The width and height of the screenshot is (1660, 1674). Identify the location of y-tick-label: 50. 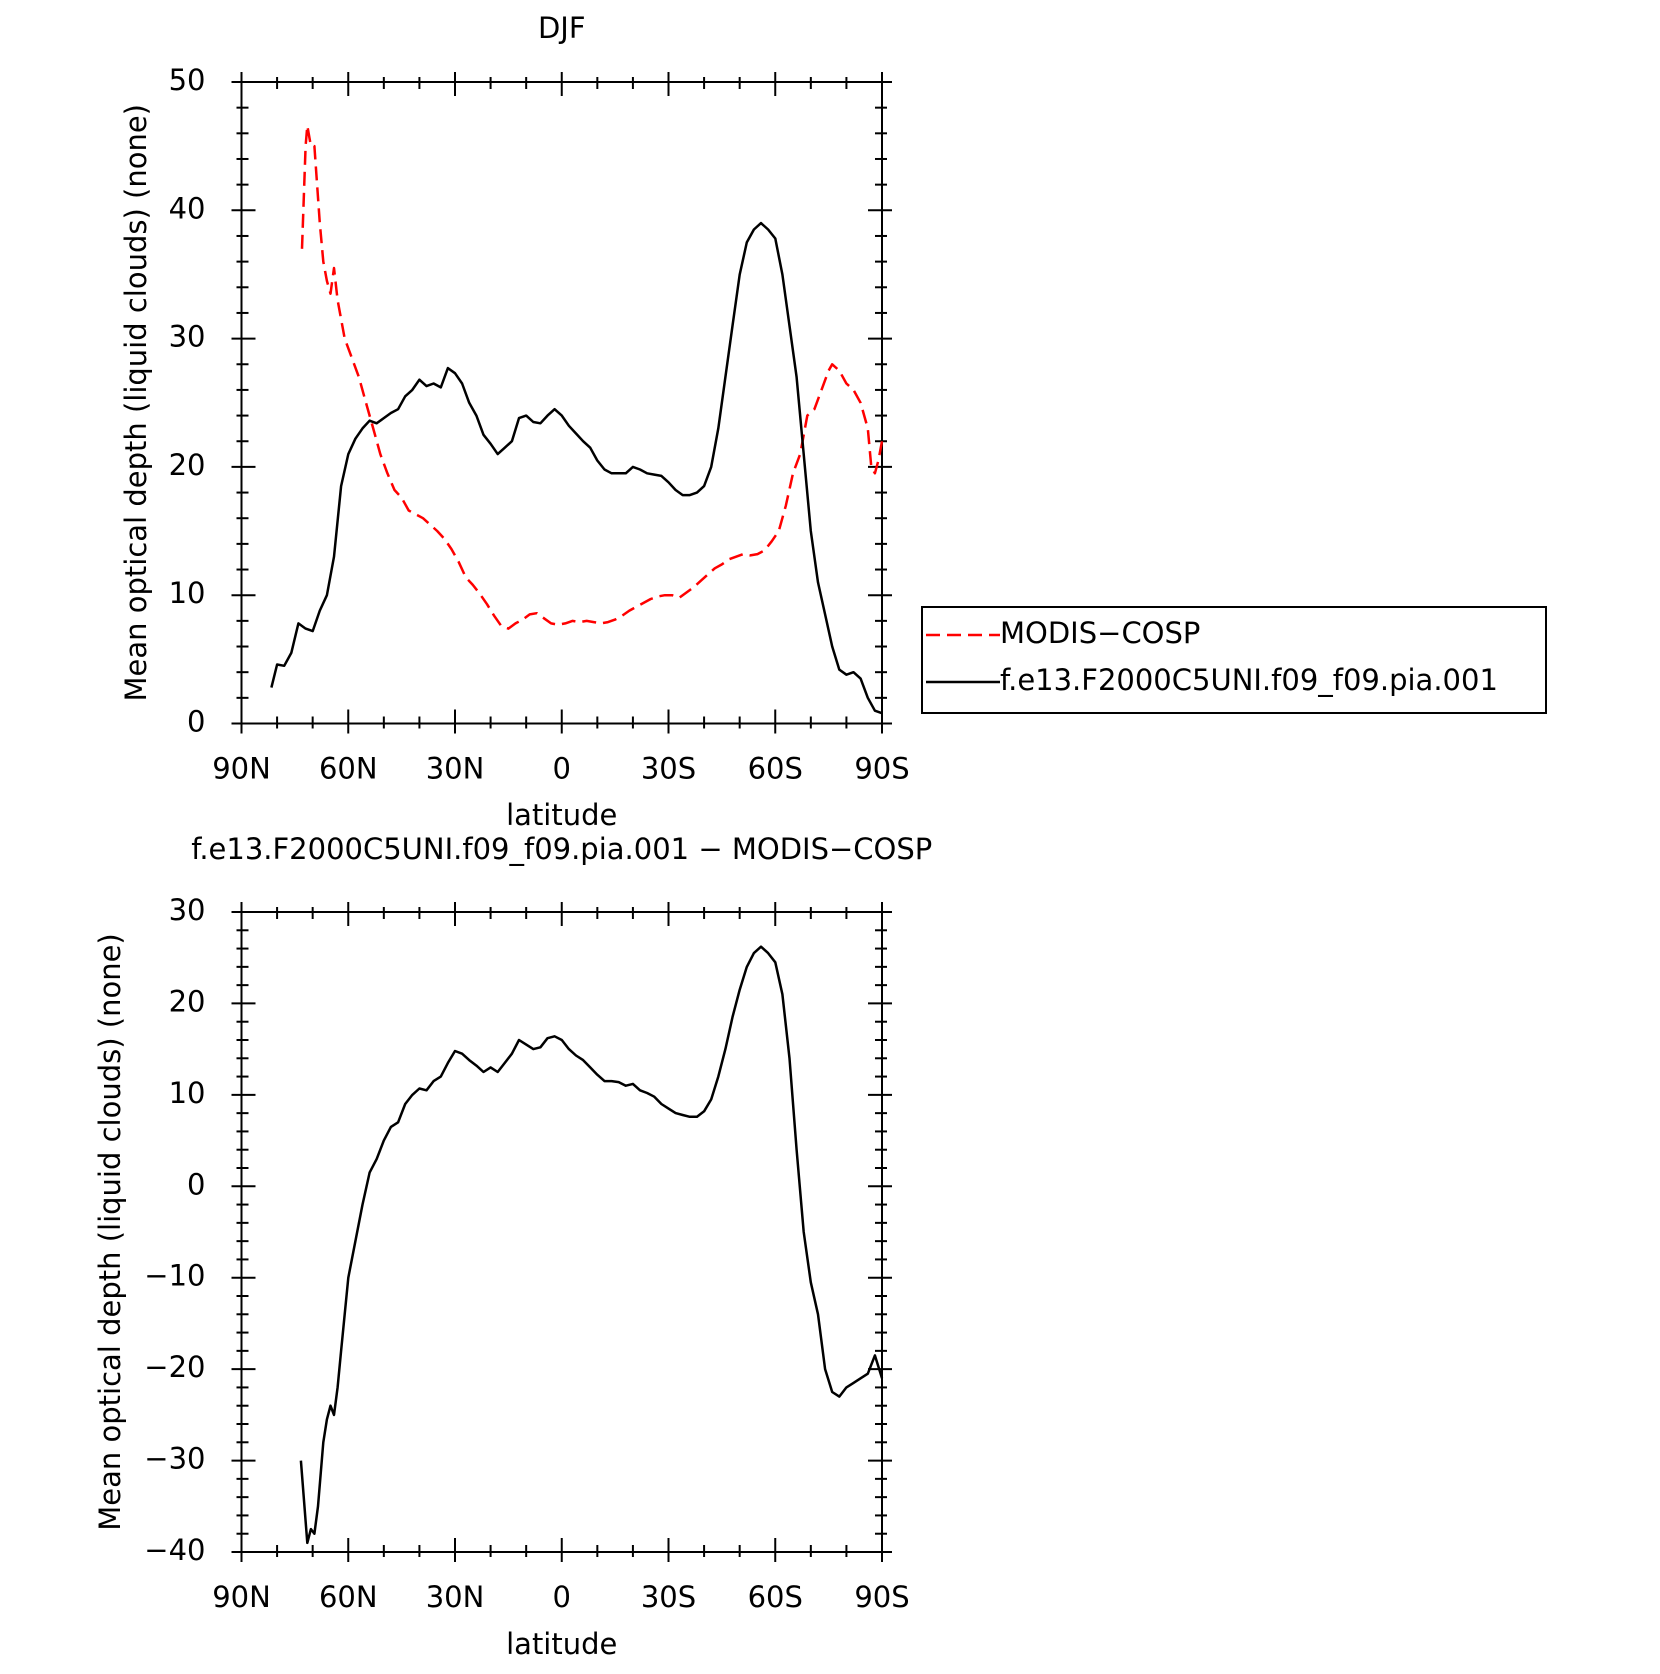
(187, 80).